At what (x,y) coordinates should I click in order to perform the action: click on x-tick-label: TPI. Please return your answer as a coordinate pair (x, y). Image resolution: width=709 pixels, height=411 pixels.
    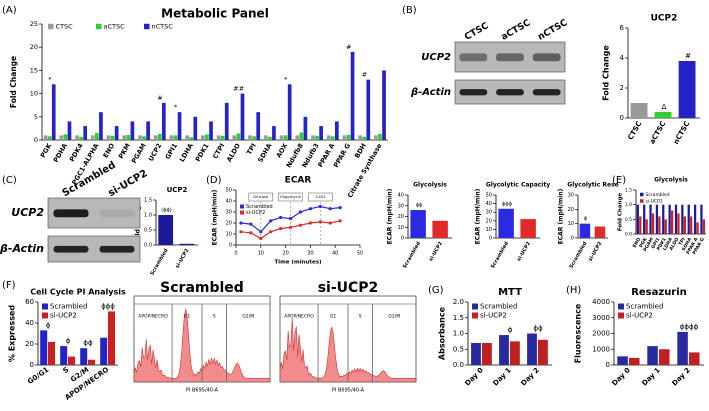
    Looking at the image, I should click on (251, 149).